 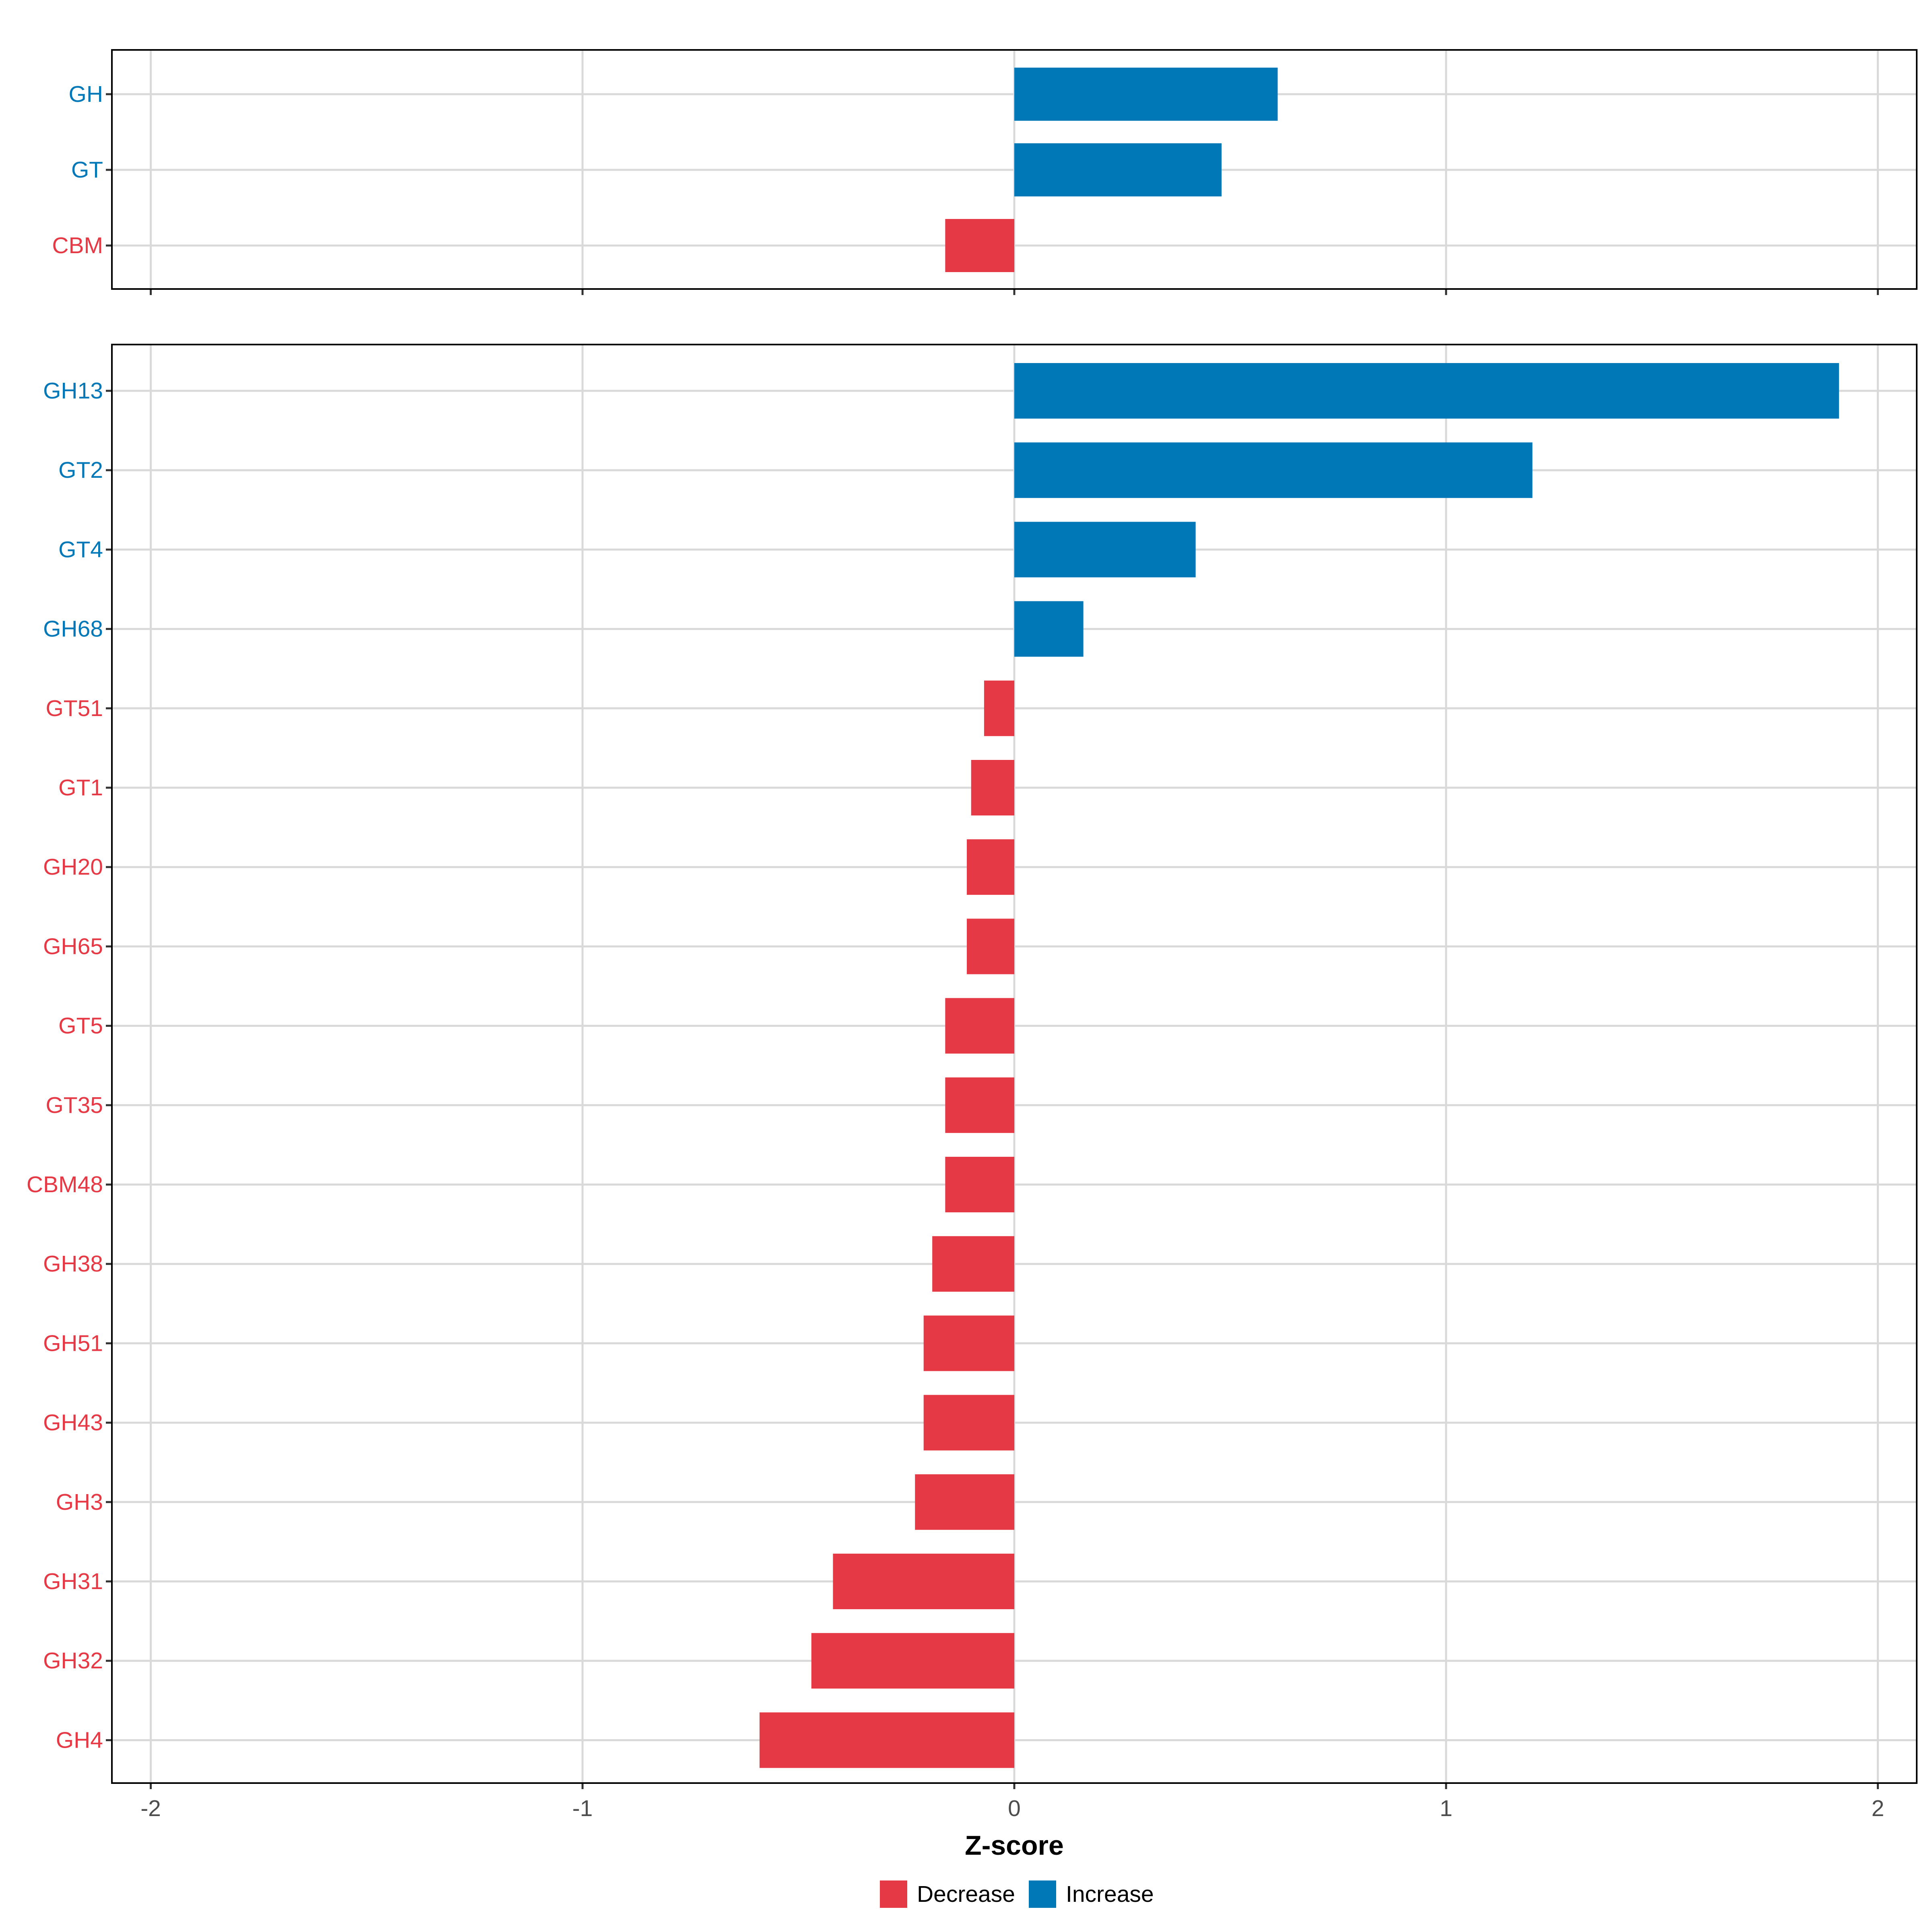 I want to click on bar-gh65, so click(x=990, y=946).